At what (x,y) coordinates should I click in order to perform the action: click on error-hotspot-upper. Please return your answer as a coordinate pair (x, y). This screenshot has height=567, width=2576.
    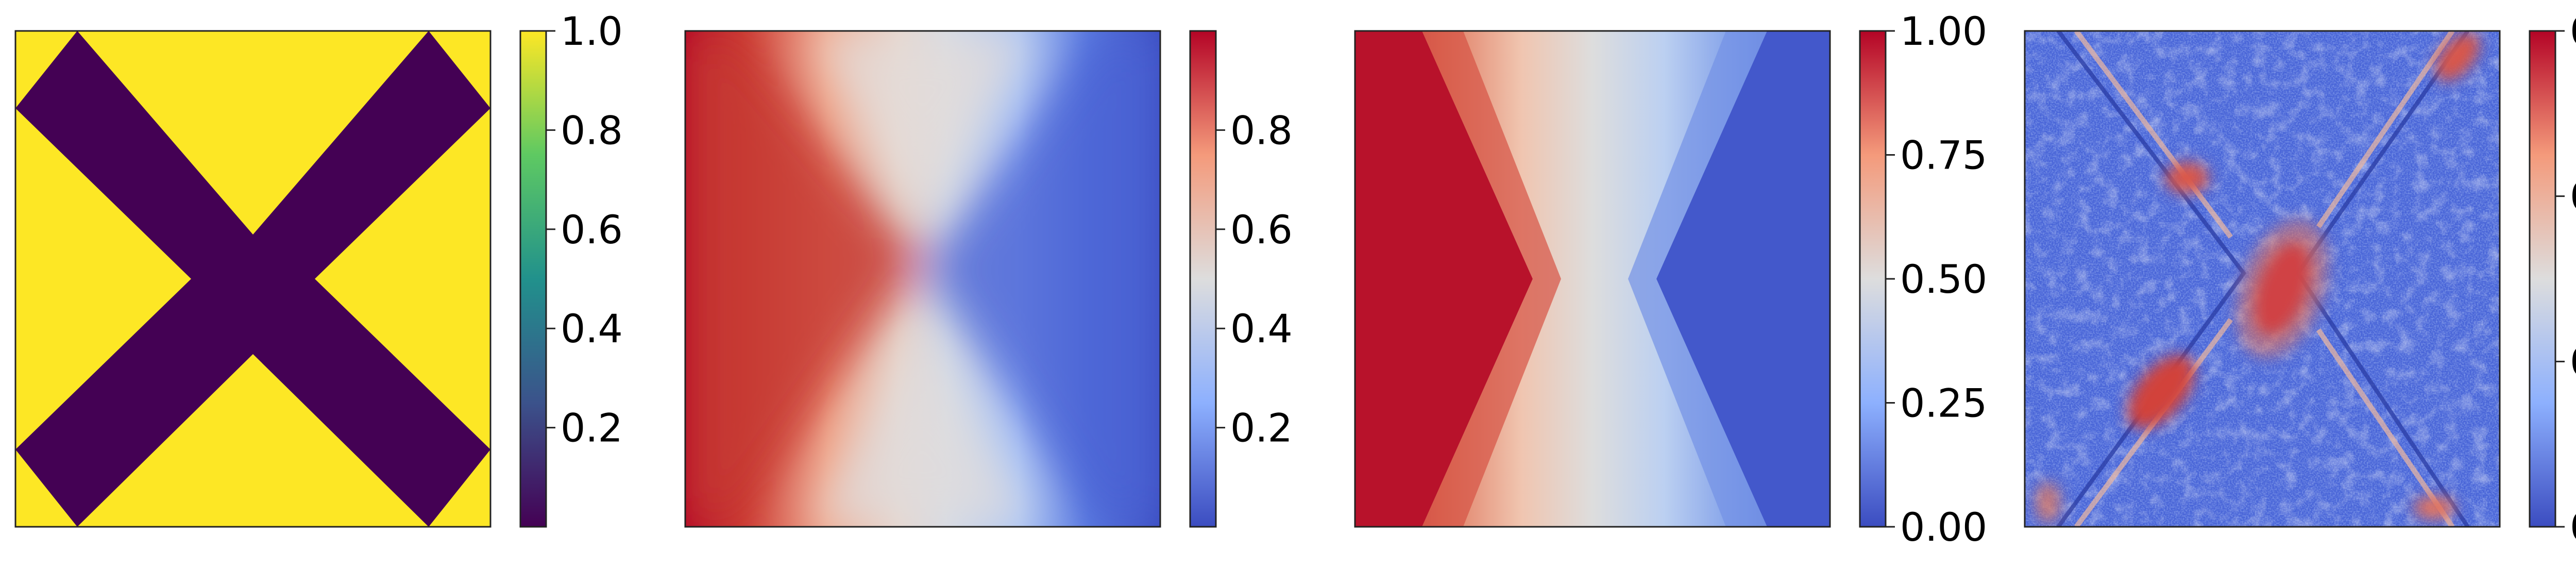
    Looking at the image, I should click on (2187, 178).